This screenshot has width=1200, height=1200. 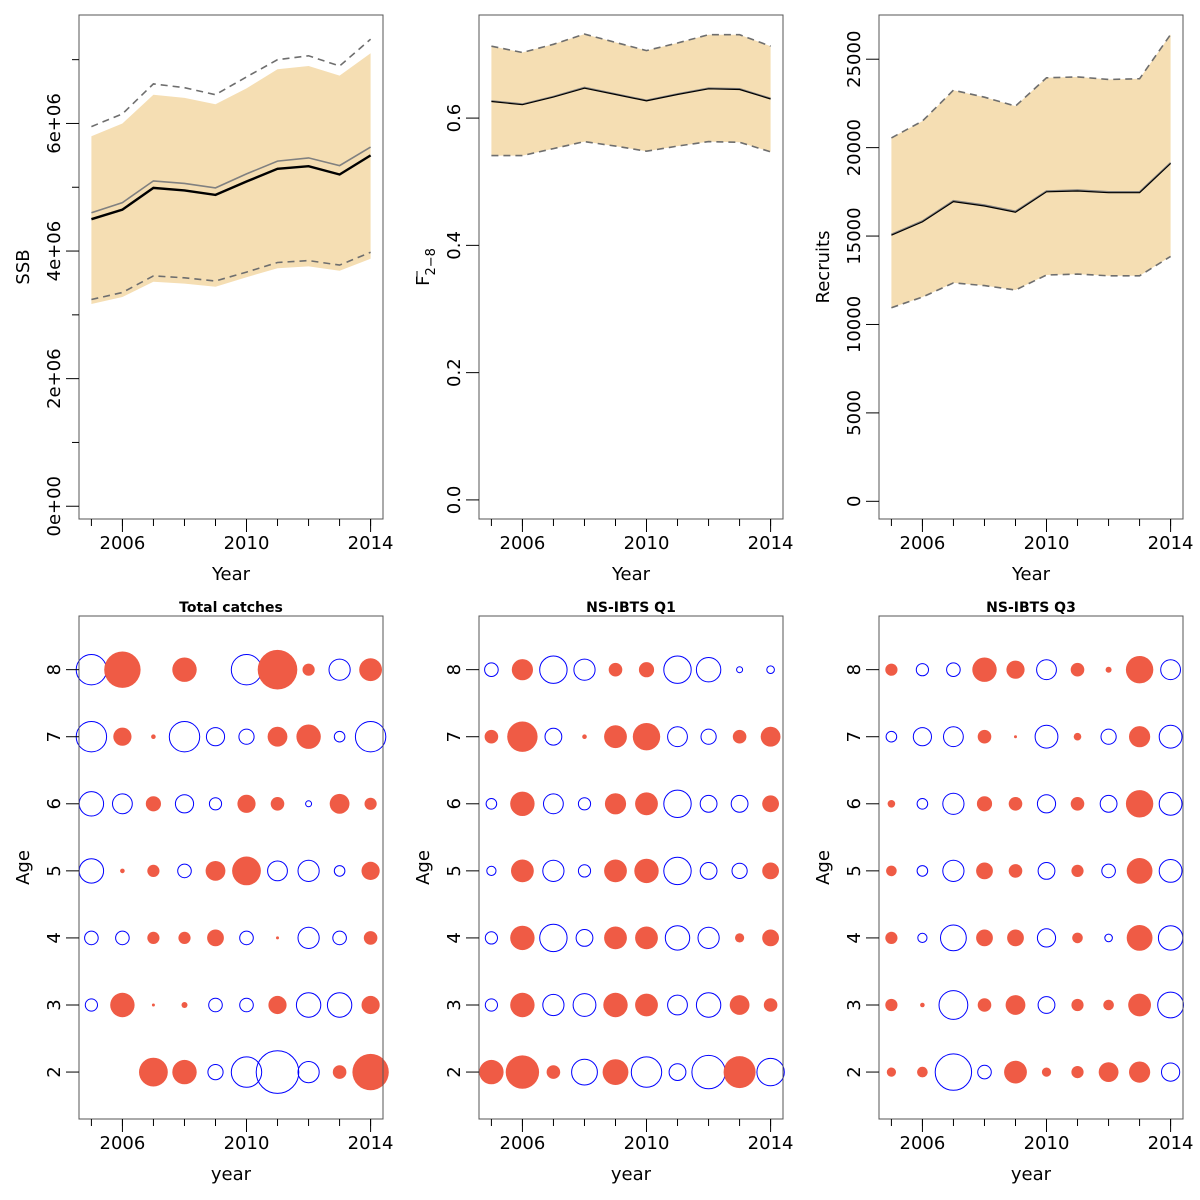 What do you see at coordinates (54, 669) in the screenshot?
I see `y-tick-label: 8` at bounding box center [54, 669].